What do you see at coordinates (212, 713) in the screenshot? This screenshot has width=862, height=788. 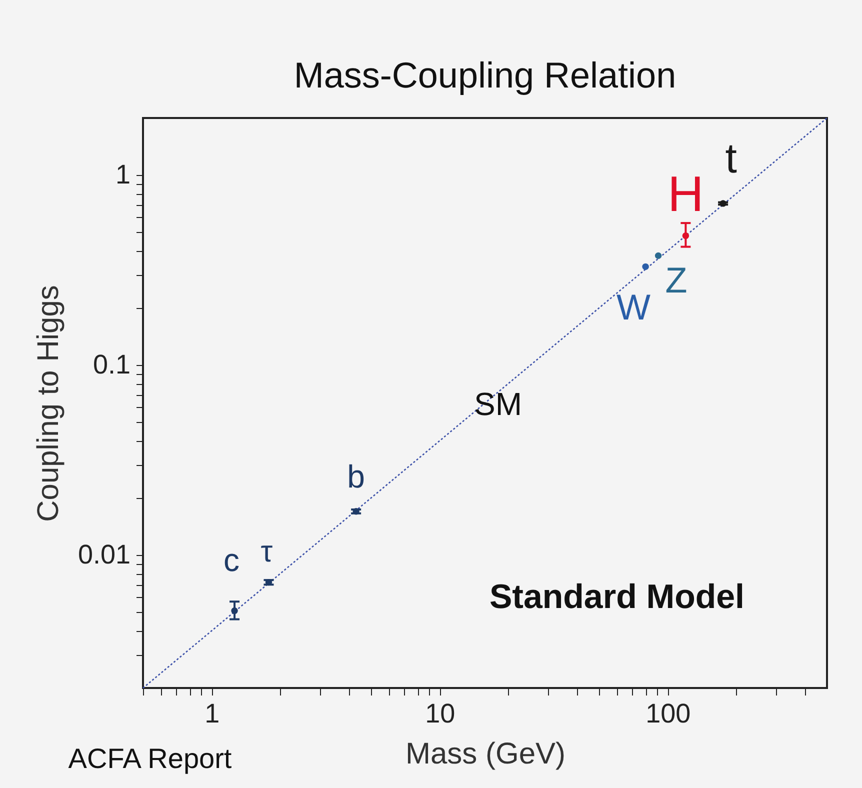 I see `x-tick-label: 1` at bounding box center [212, 713].